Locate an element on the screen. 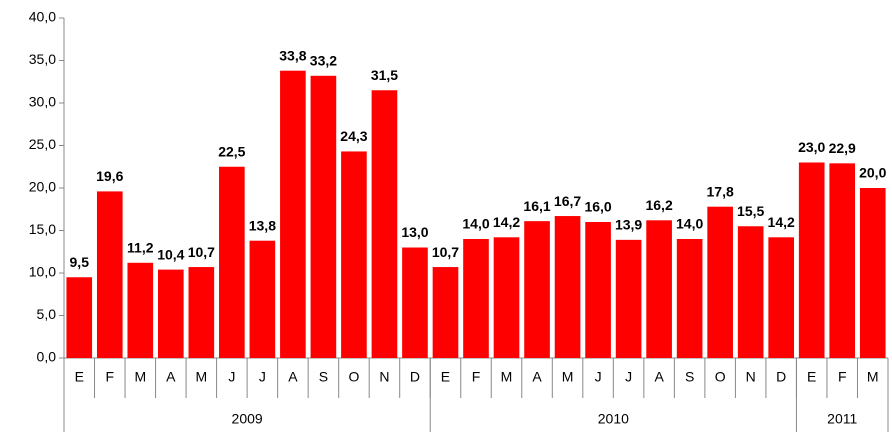  value-label: 23,0 is located at coordinates (811, 147).